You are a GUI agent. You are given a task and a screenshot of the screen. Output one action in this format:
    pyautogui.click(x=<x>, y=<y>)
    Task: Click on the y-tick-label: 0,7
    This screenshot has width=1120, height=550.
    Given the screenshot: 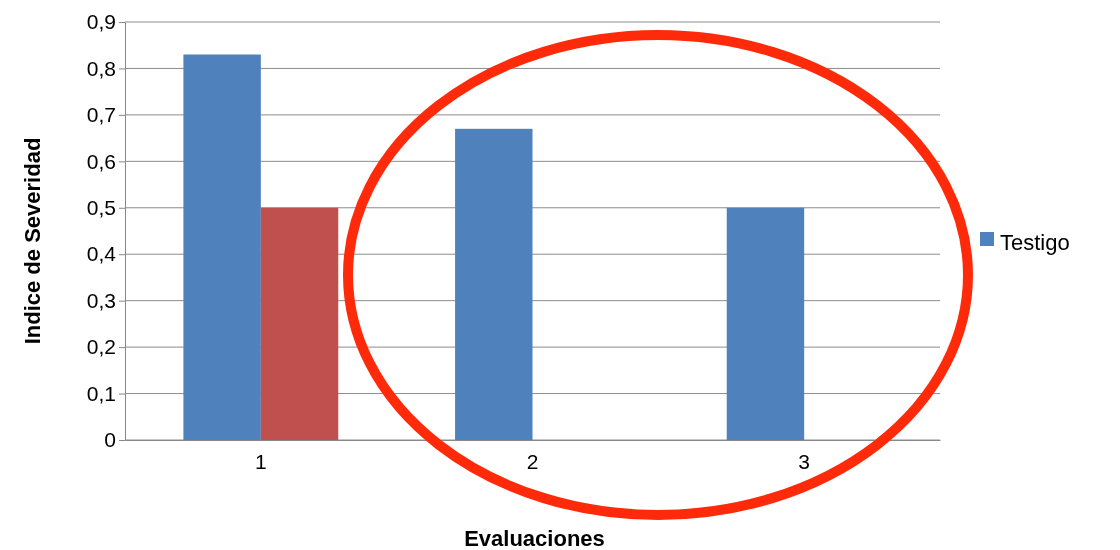 What is the action you would take?
    pyautogui.click(x=101, y=115)
    